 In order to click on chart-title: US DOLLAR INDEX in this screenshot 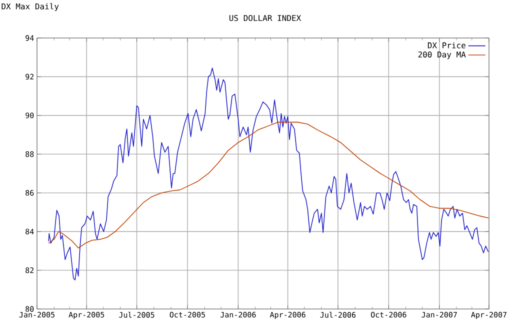, I will do `click(265, 18)`.